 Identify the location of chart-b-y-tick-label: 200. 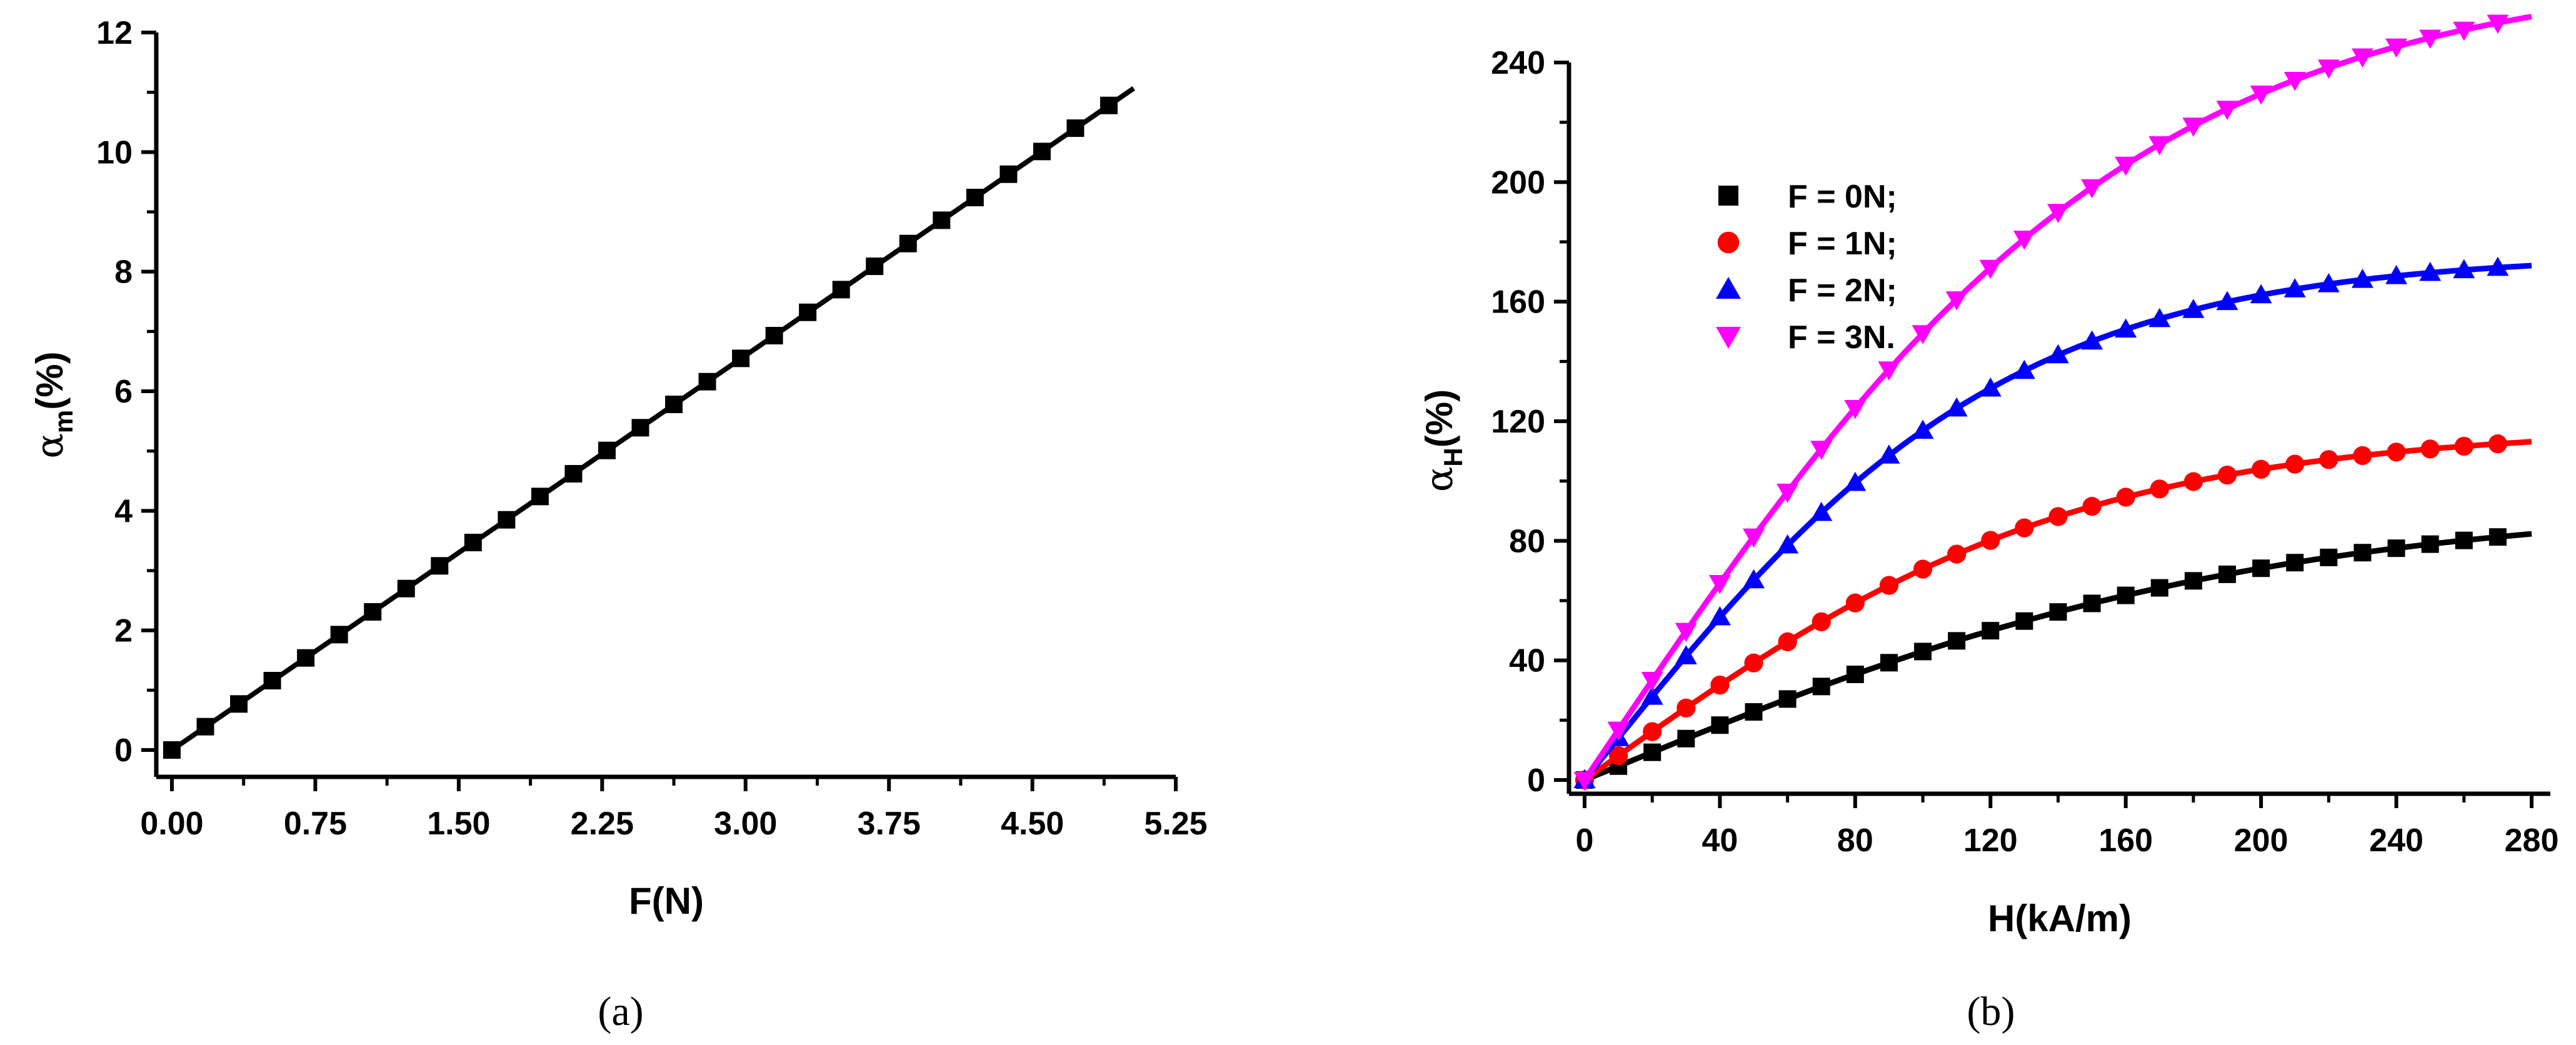
(1518, 182).